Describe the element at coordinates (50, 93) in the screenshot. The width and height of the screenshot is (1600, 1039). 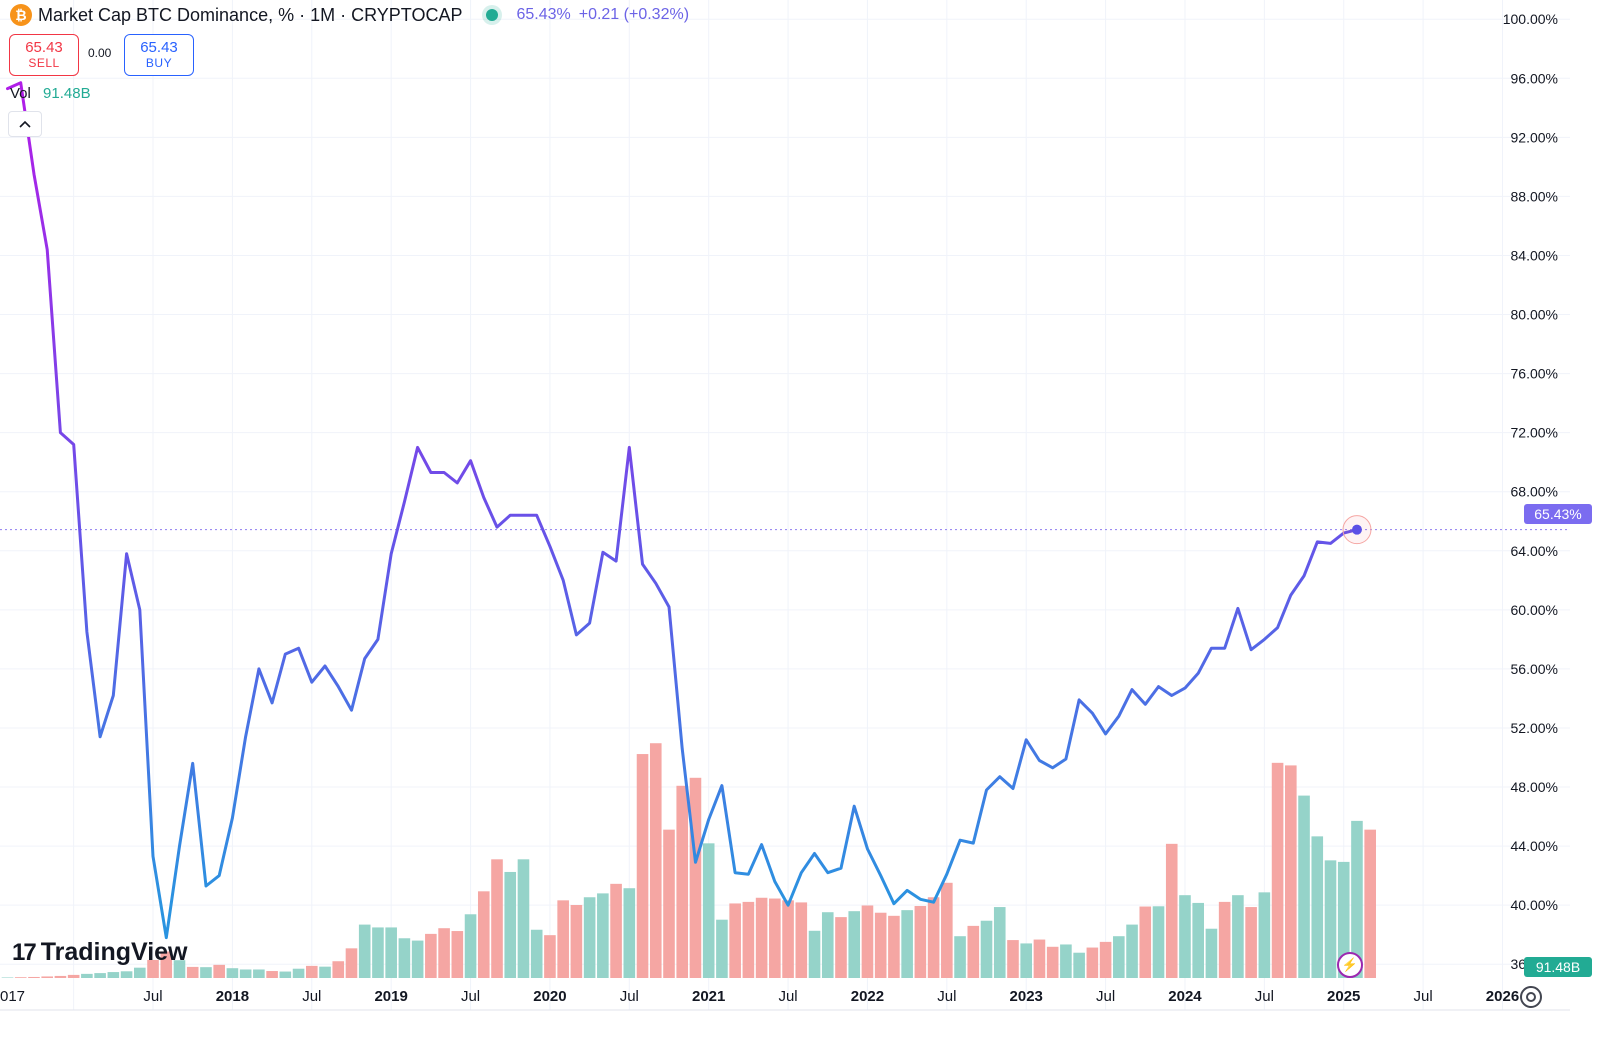
I see `volume-legend: Vol 91.48B` at that location.